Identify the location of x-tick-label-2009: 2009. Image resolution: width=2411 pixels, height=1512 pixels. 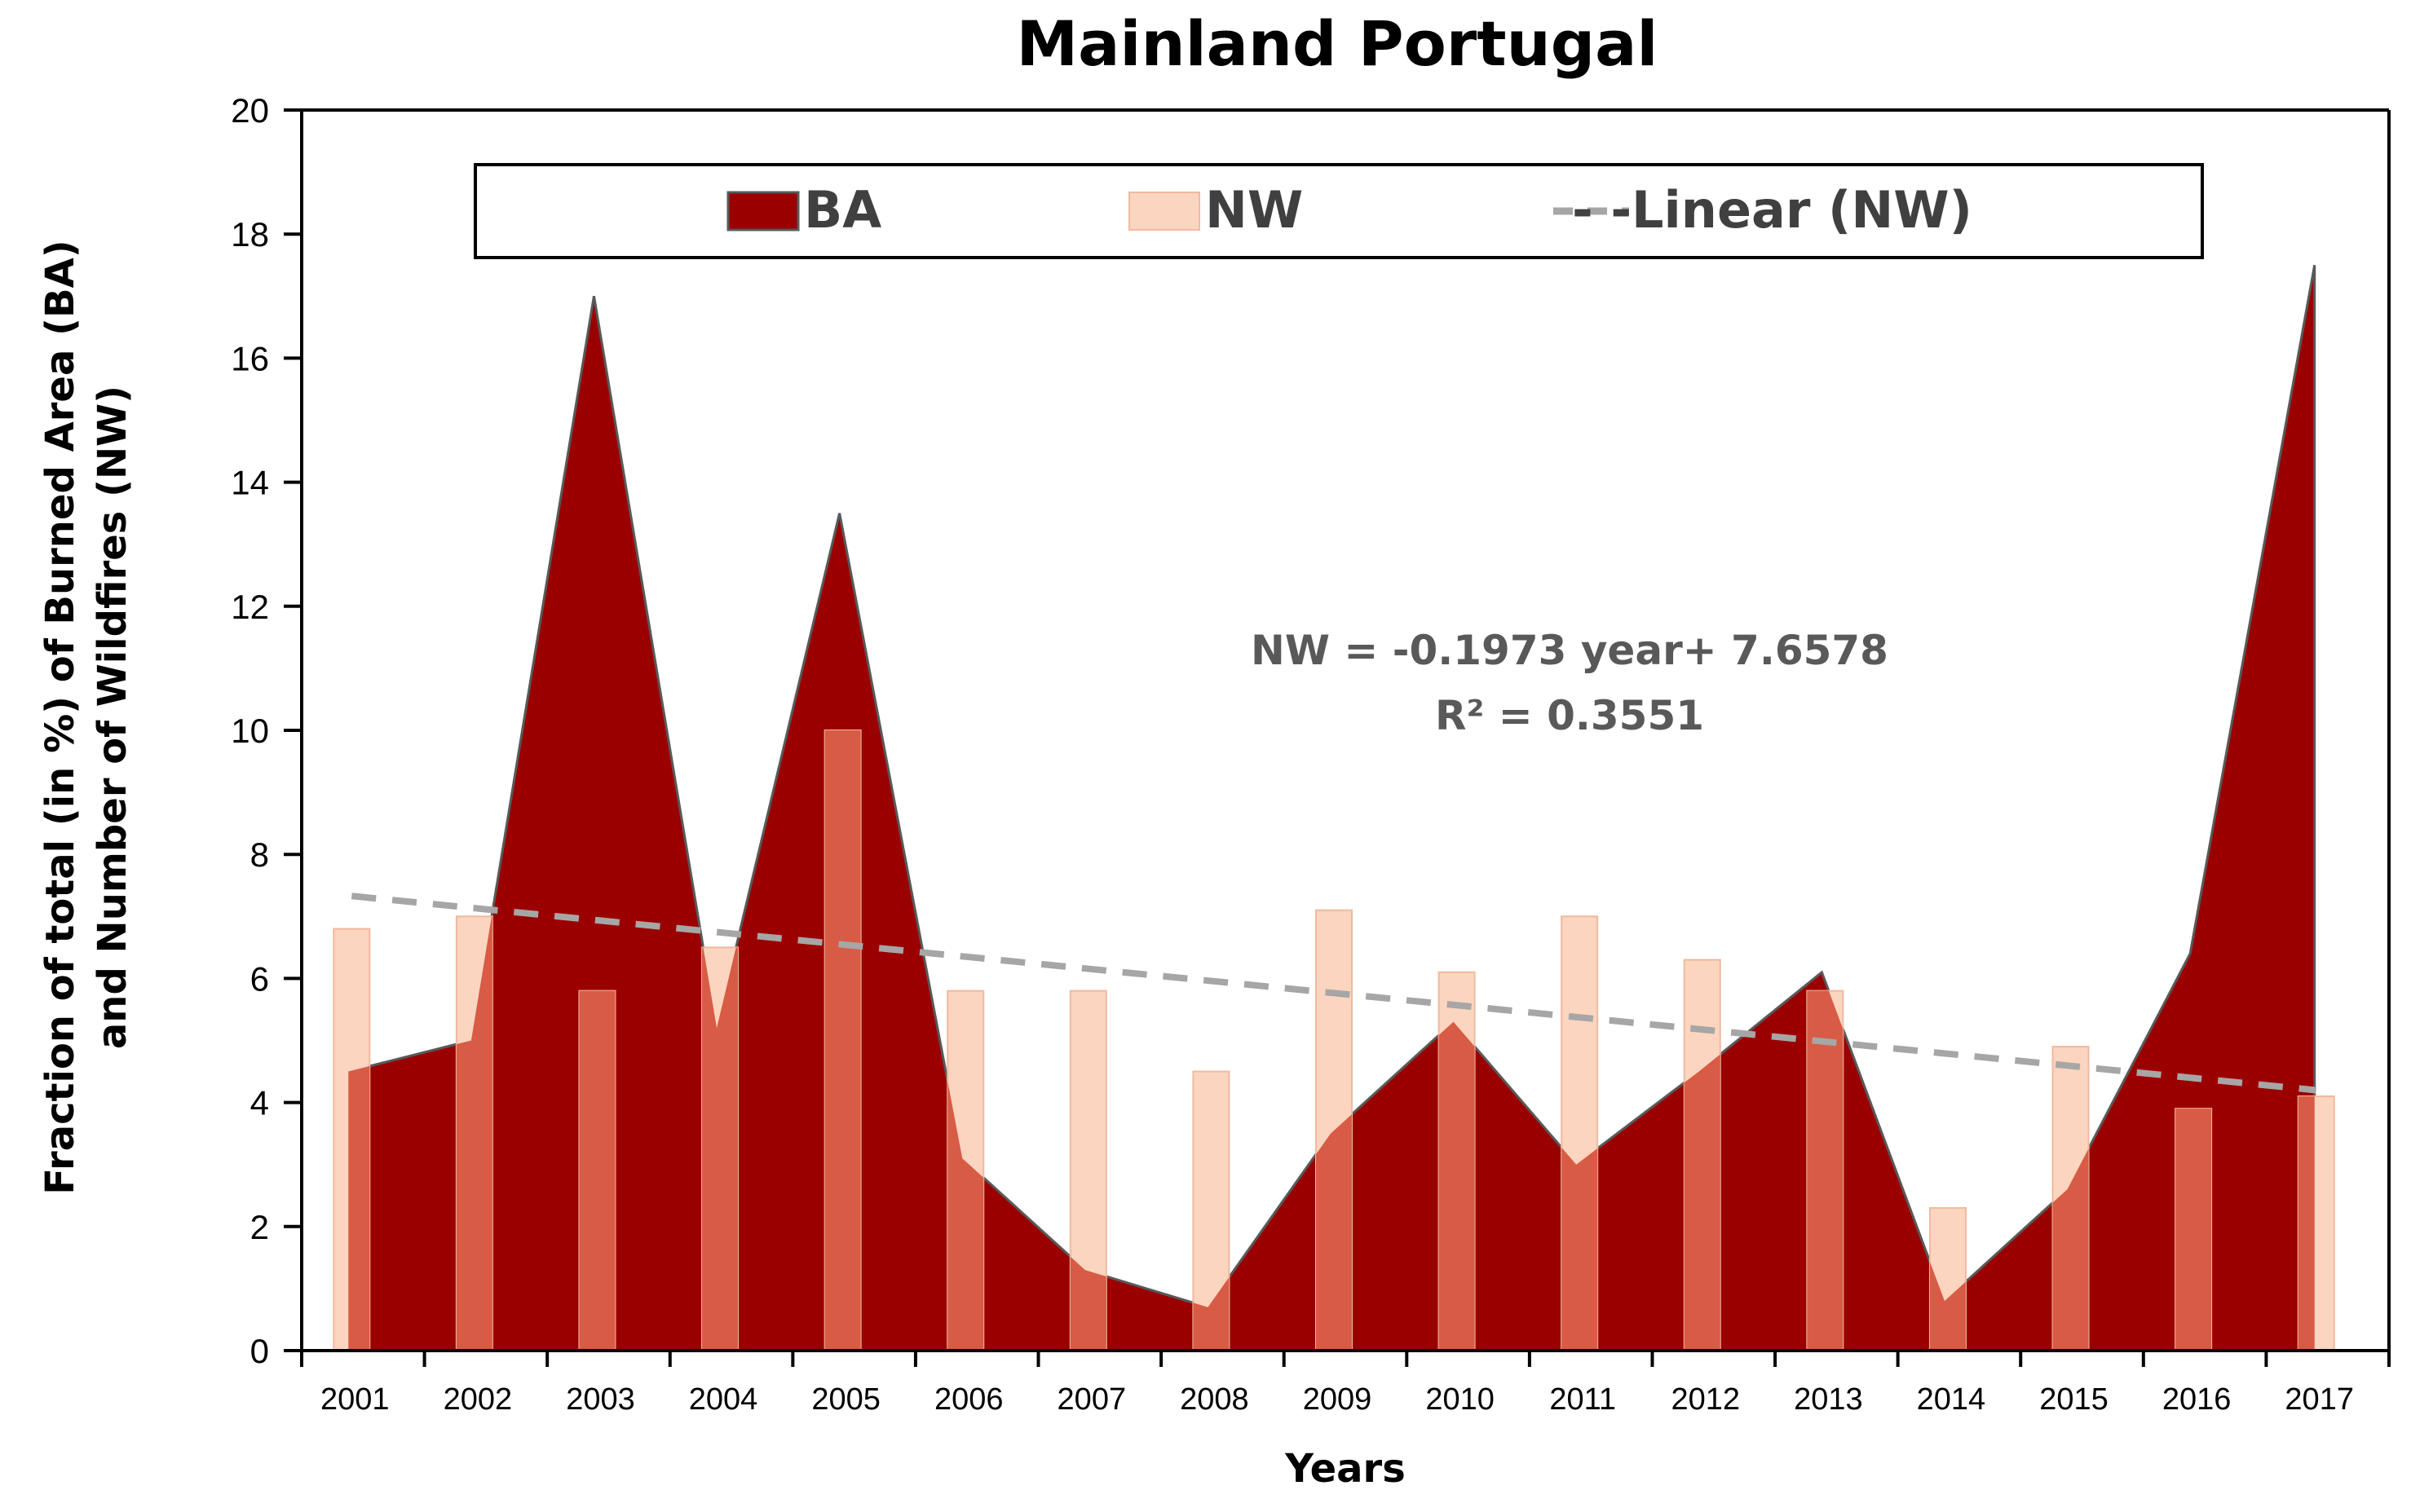
(1337, 1400).